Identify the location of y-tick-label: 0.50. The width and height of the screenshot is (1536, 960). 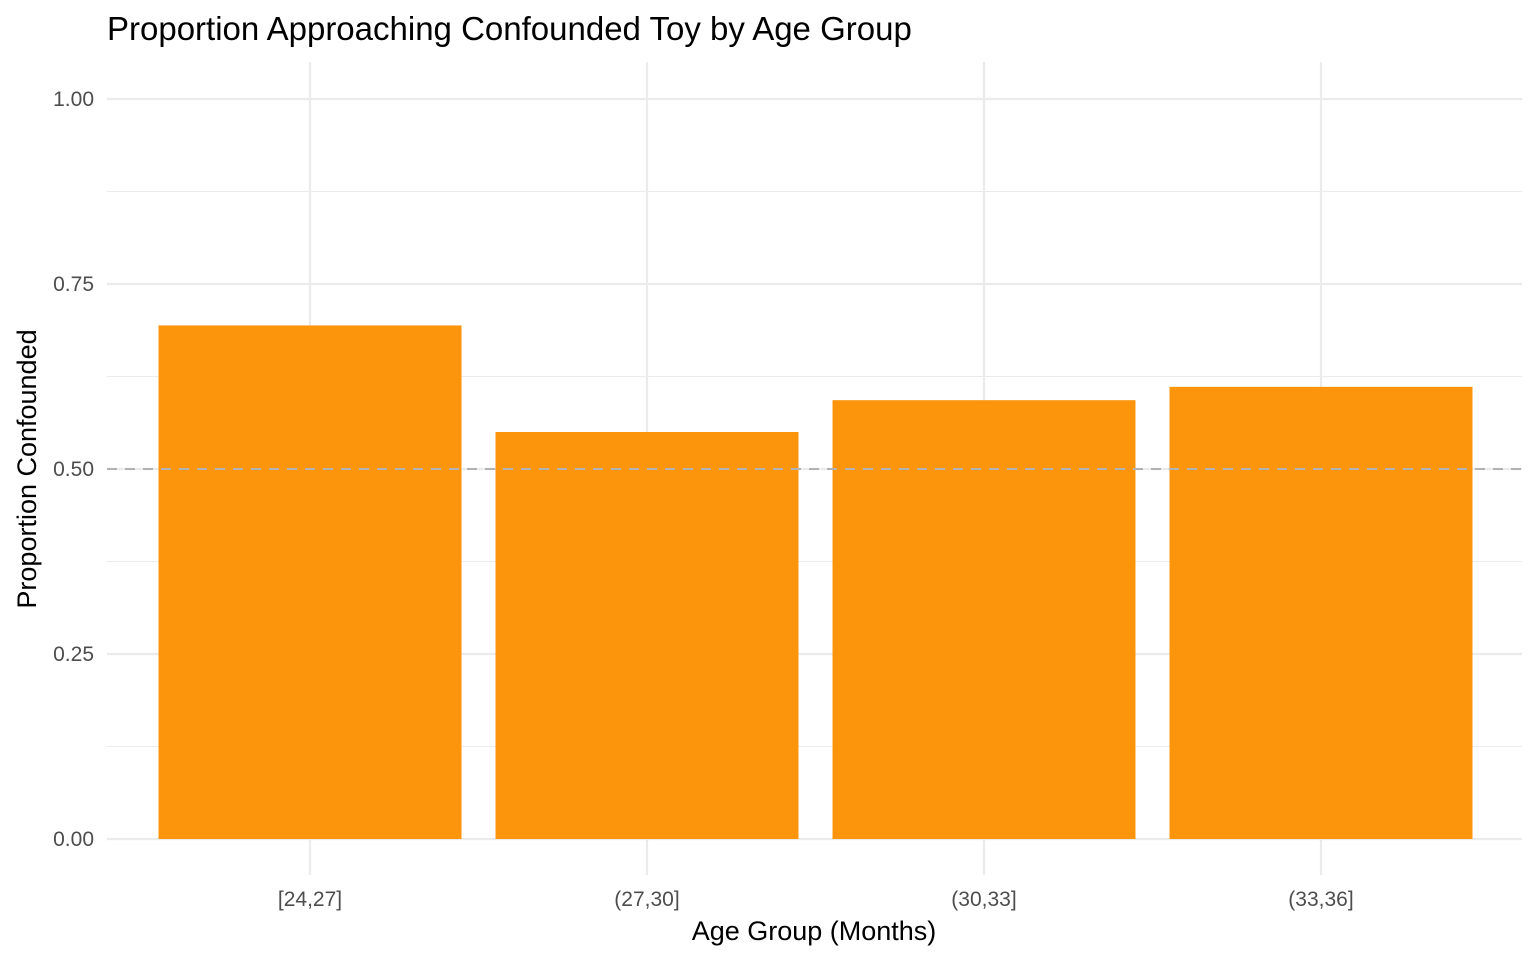
(73, 469).